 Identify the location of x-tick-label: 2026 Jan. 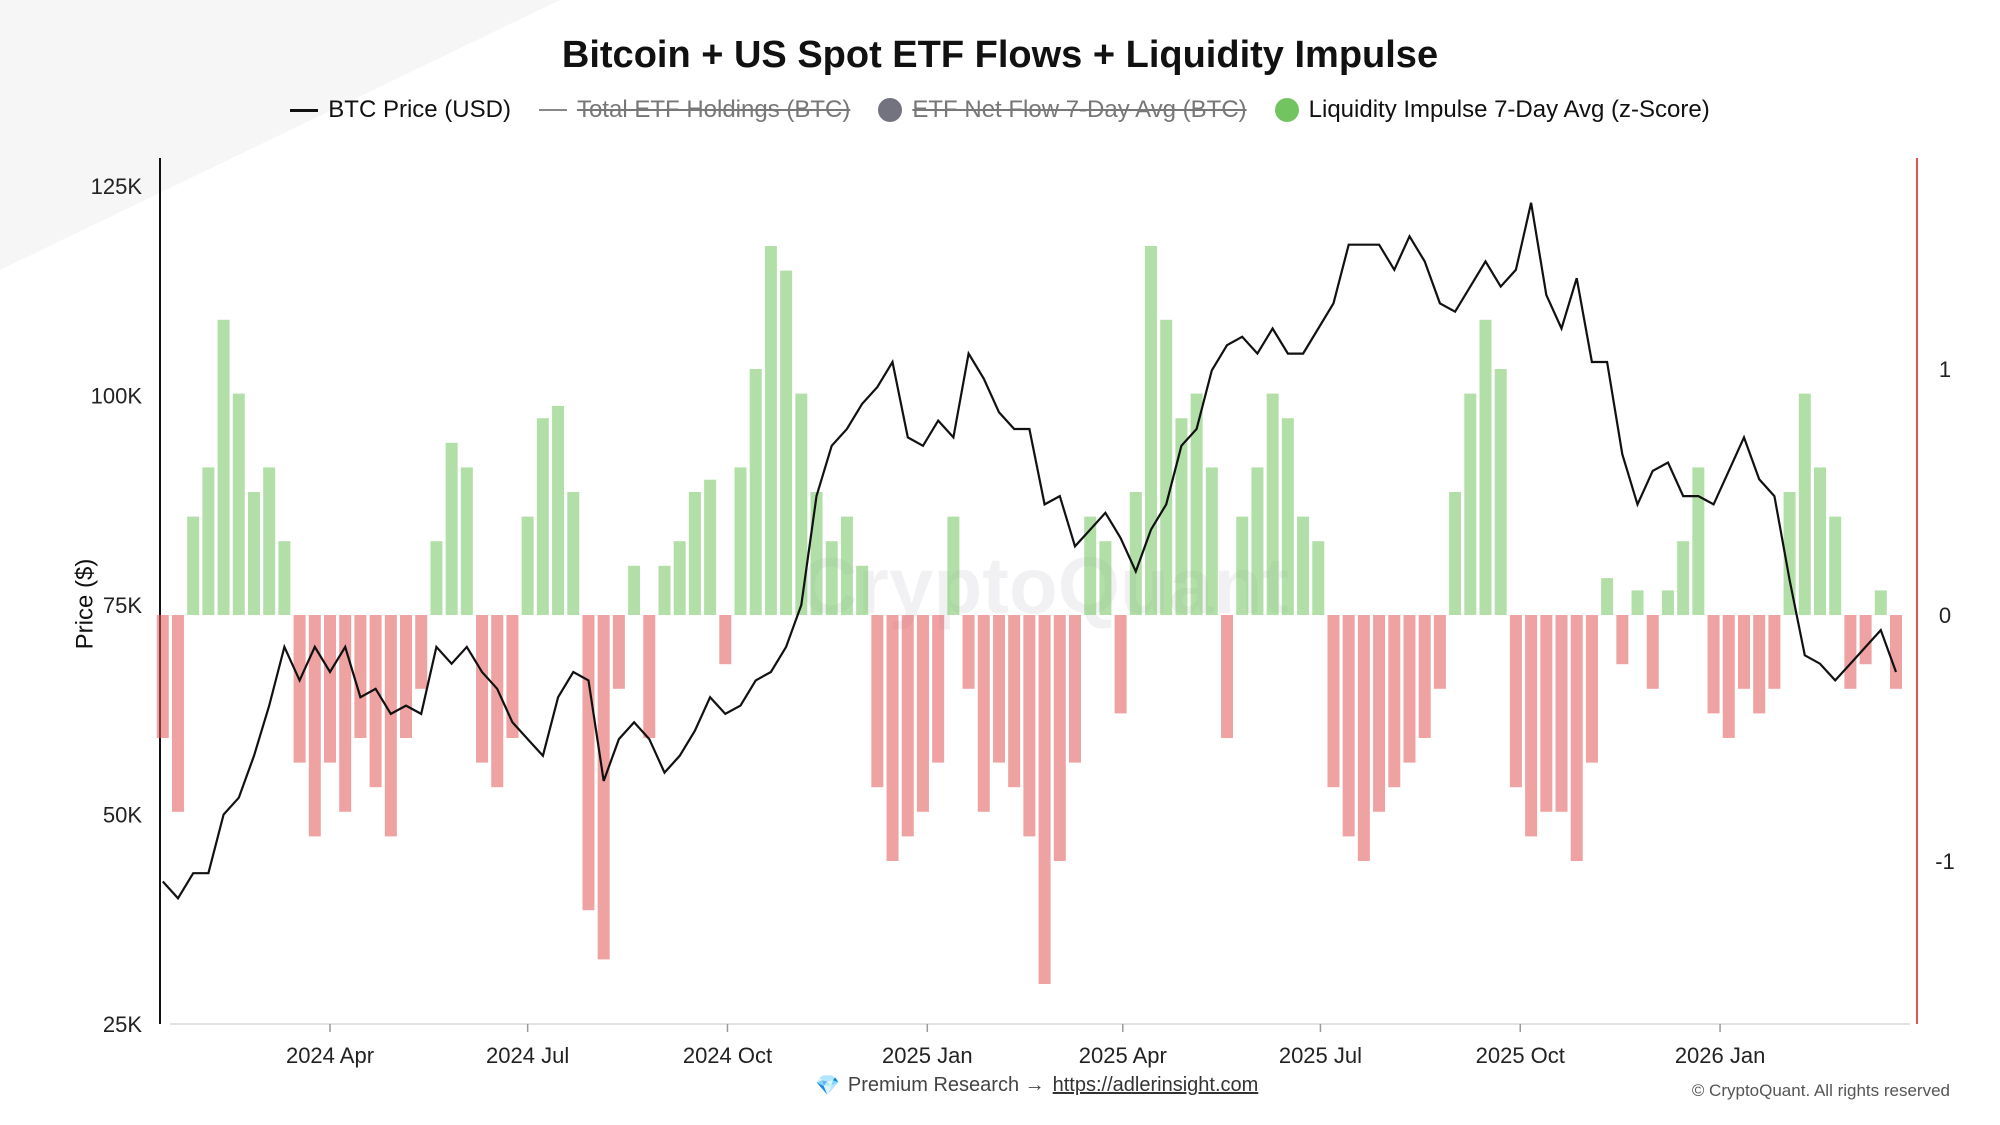
(1720, 1055).